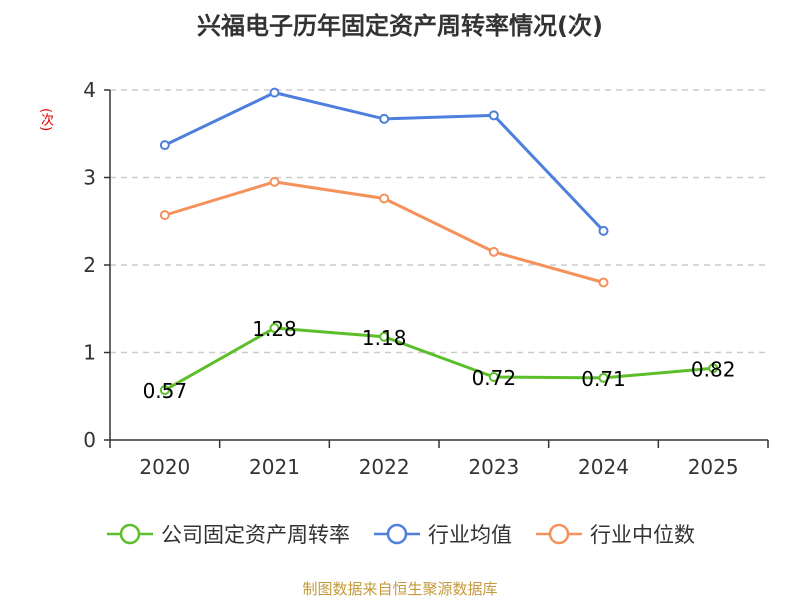  I want to click on data-label: 0.72, so click(494, 378).